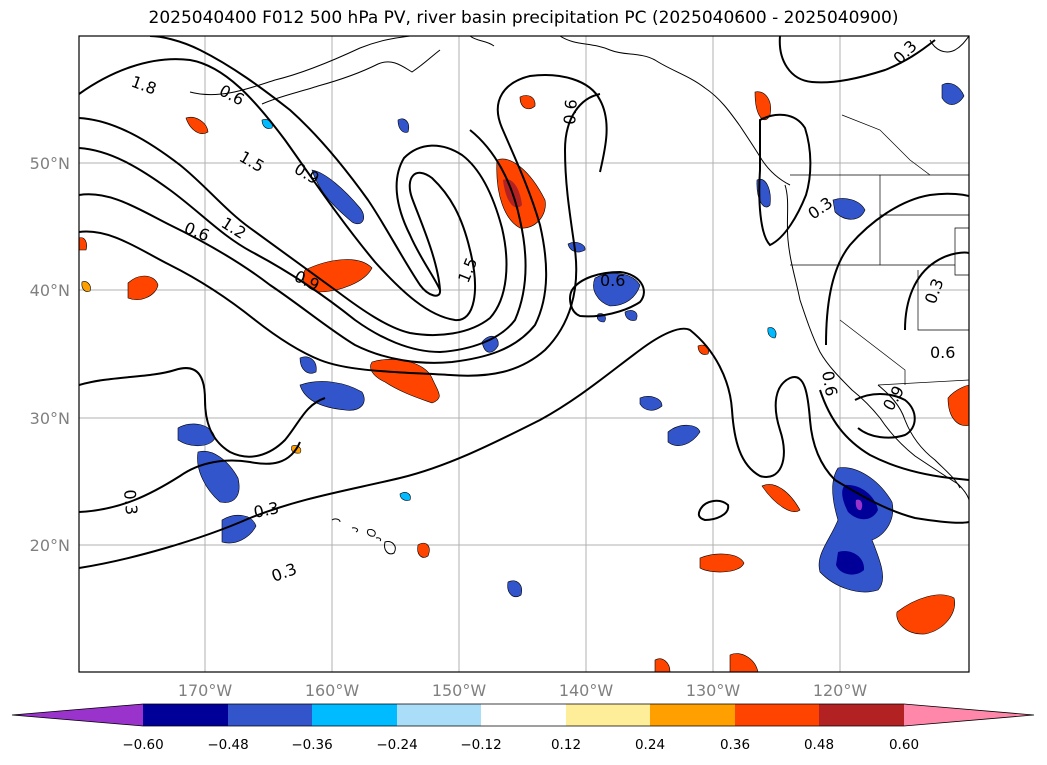  Describe the element at coordinates (142, 745) in the screenshot. I see `colorbar-tick-label: −0.60` at that location.